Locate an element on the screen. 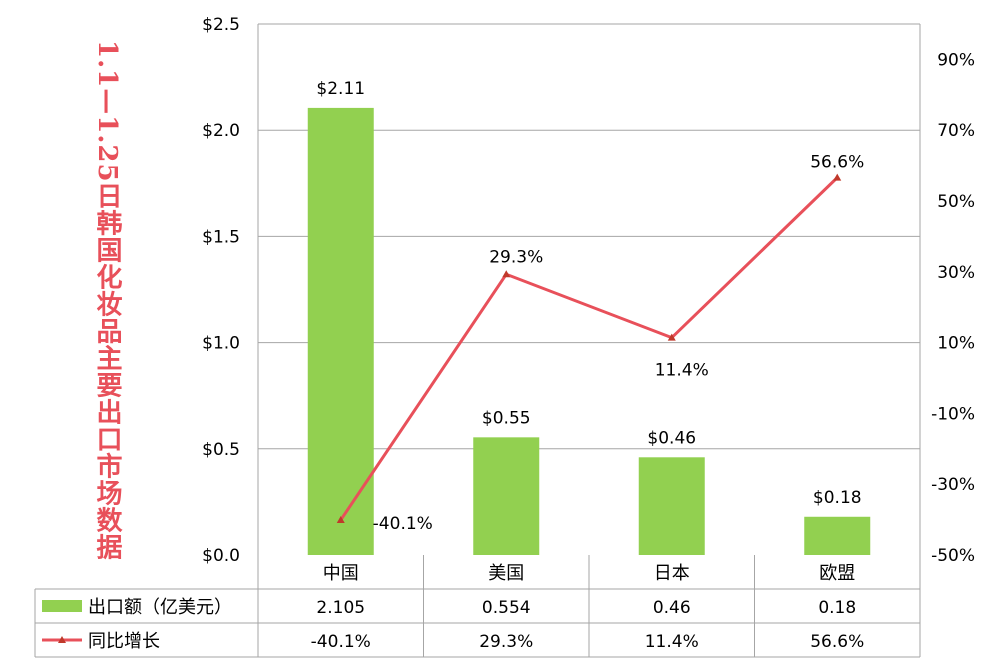 The height and width of the screenshot is (668, 1000). table-cell: 0.18 is located at coordinates (837, 608).